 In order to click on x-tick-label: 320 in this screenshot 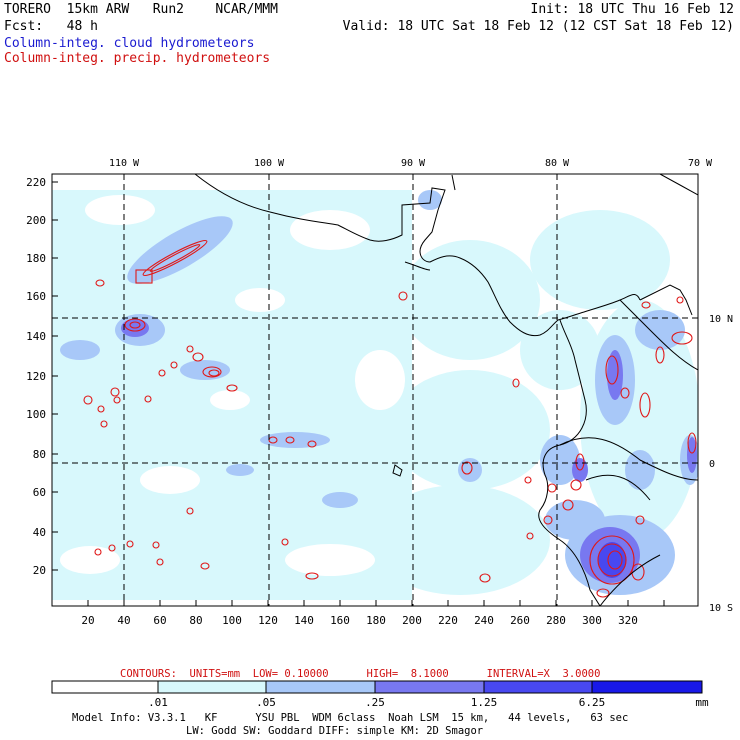, I will do `click(628, 620)`.